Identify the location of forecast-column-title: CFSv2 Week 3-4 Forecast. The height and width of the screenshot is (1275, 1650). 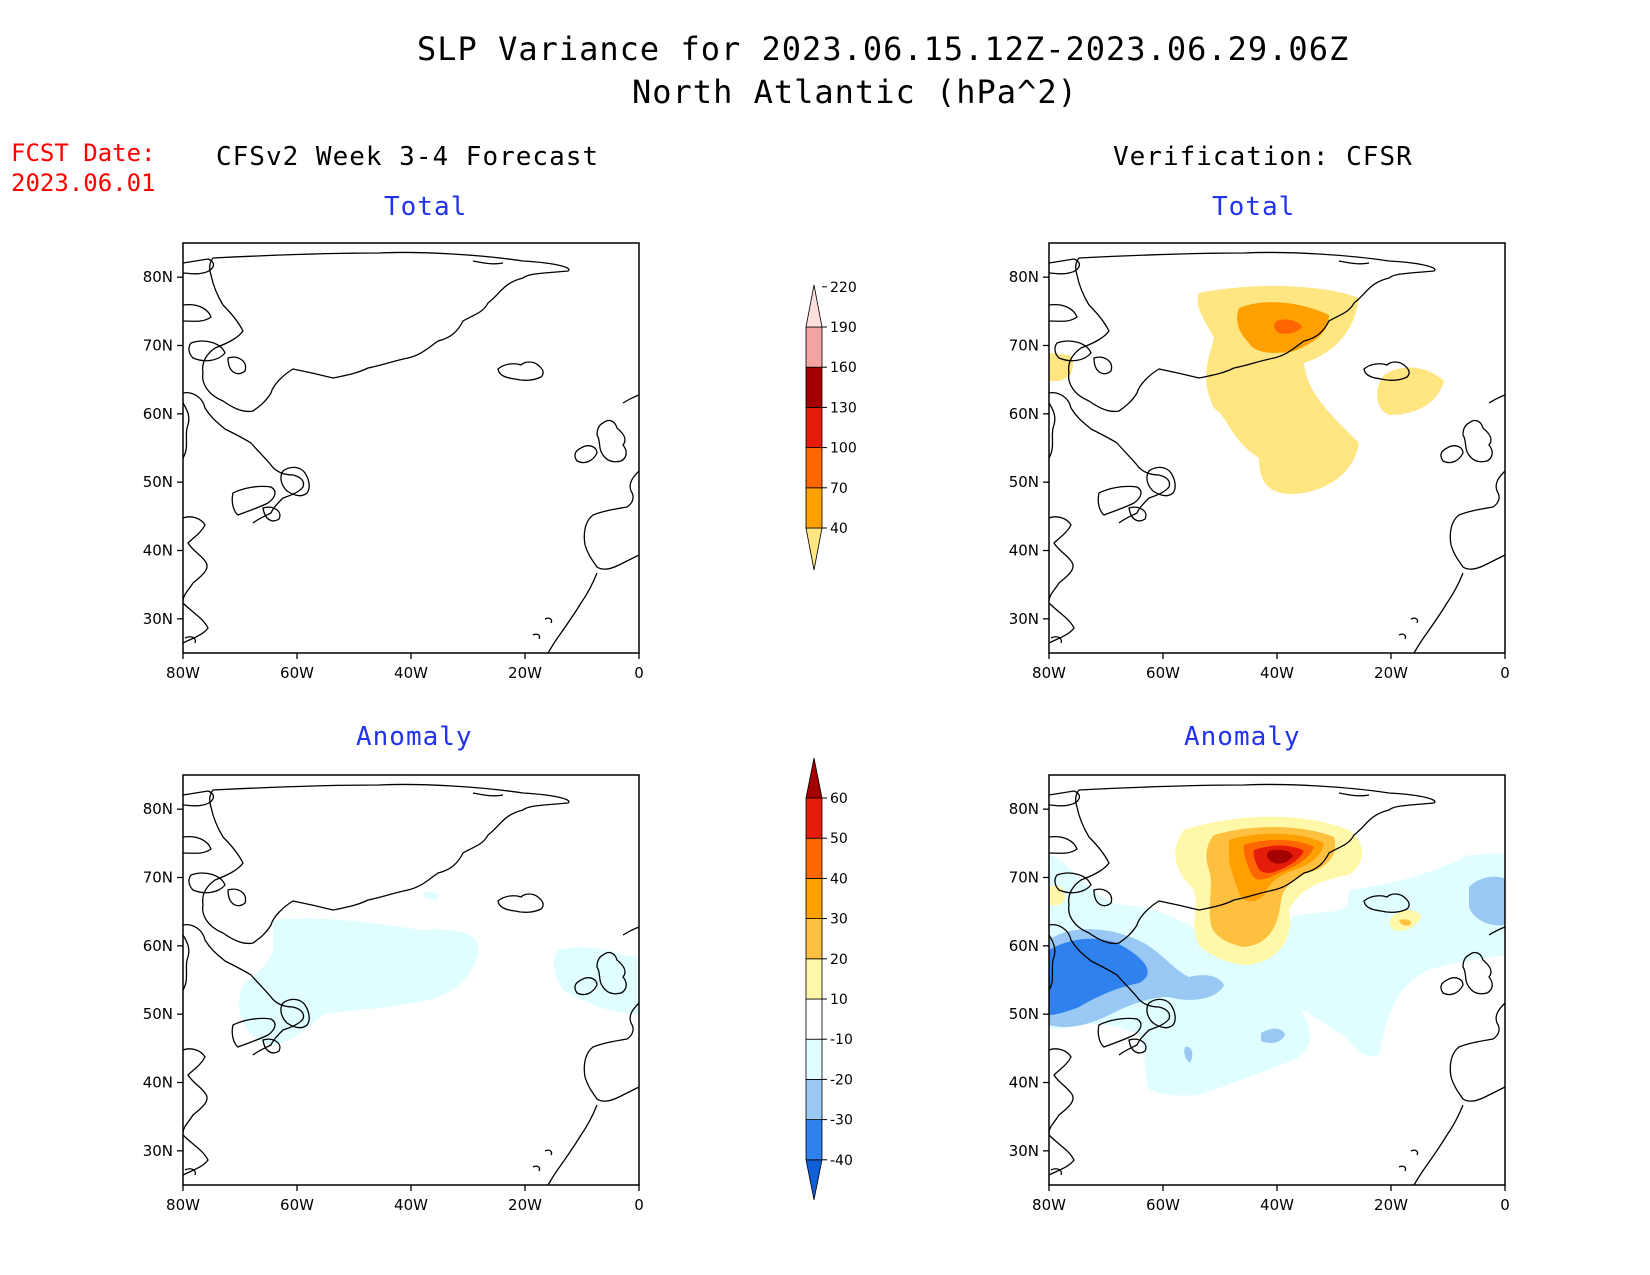
(408, 157).